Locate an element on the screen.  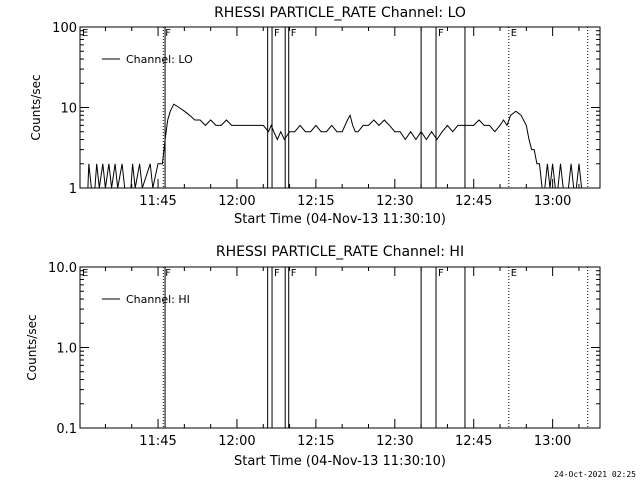
legend-entry: Channel: LO is located at coordinates (159, 59).